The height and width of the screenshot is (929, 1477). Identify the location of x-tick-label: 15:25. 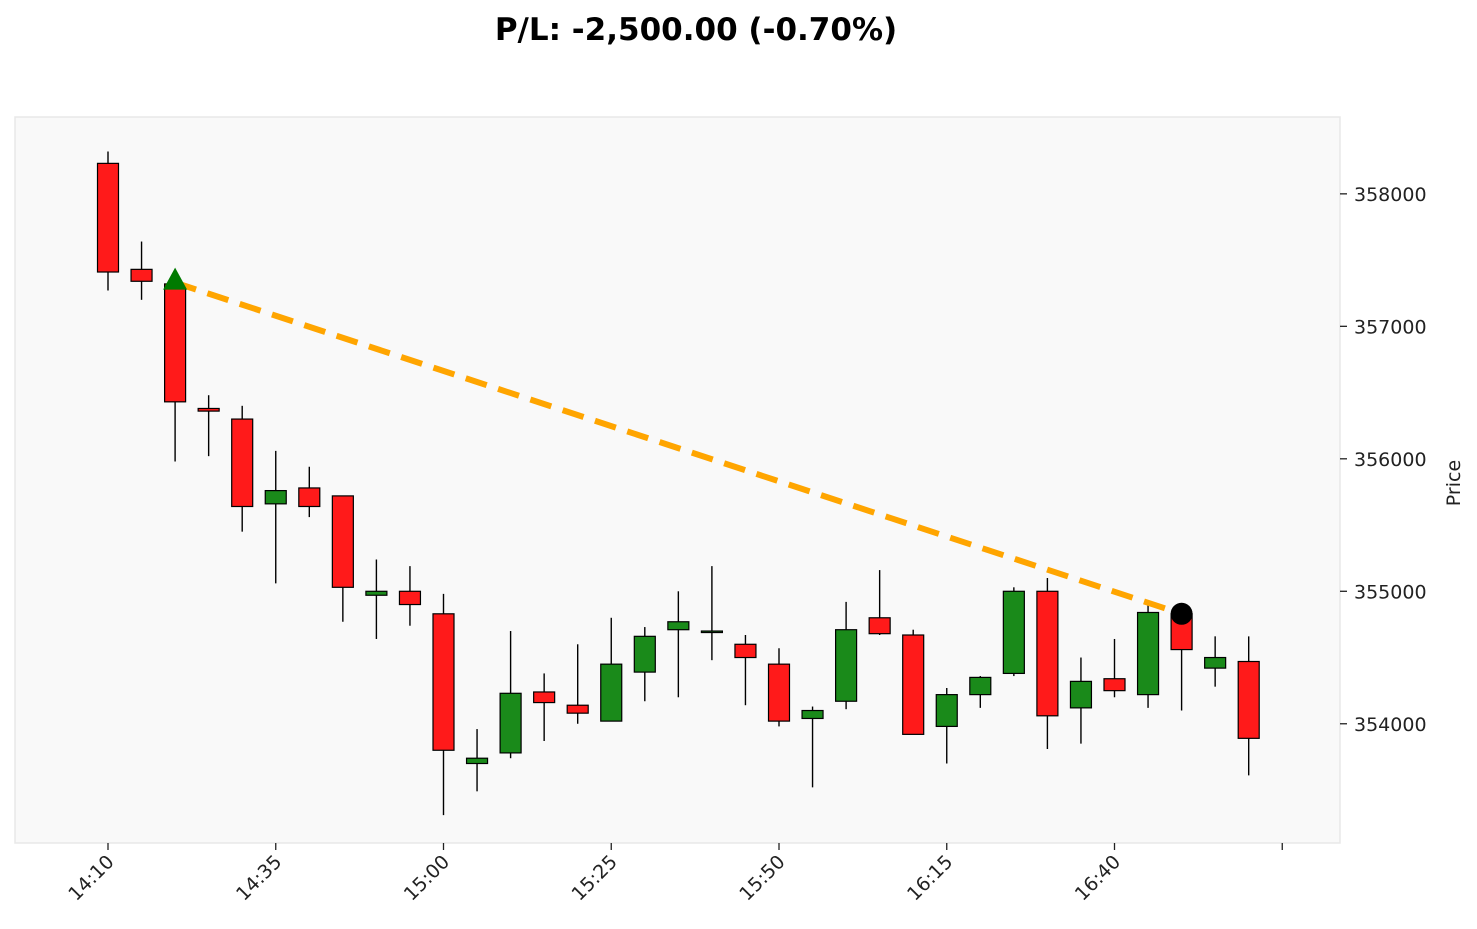
(595, 878).